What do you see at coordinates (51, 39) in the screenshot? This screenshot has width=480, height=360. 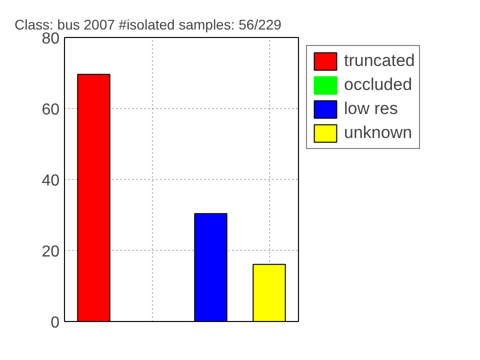 I see `y-tick-label: 80` at bounding box center [51, 39].